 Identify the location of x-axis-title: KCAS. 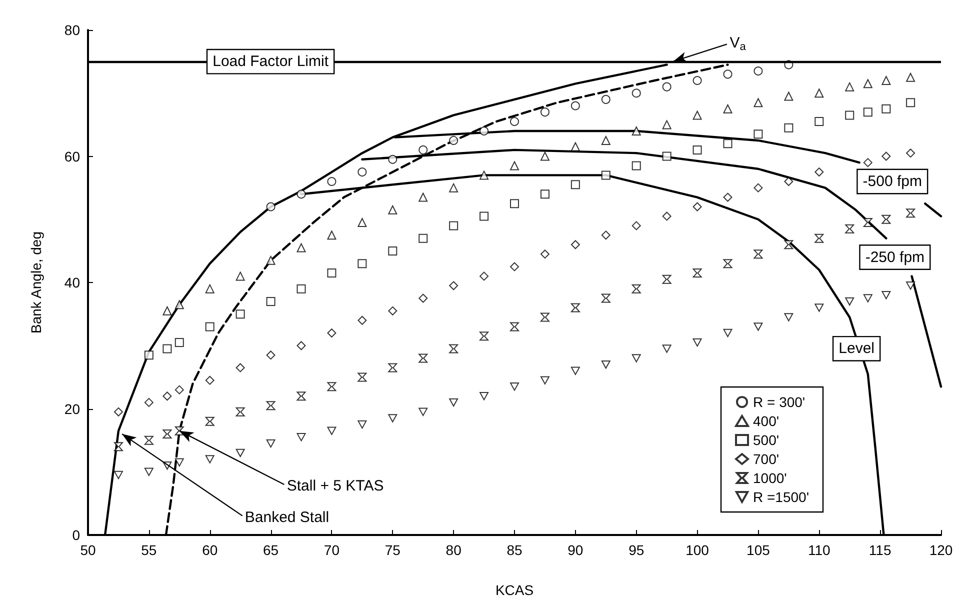
(514, 590).